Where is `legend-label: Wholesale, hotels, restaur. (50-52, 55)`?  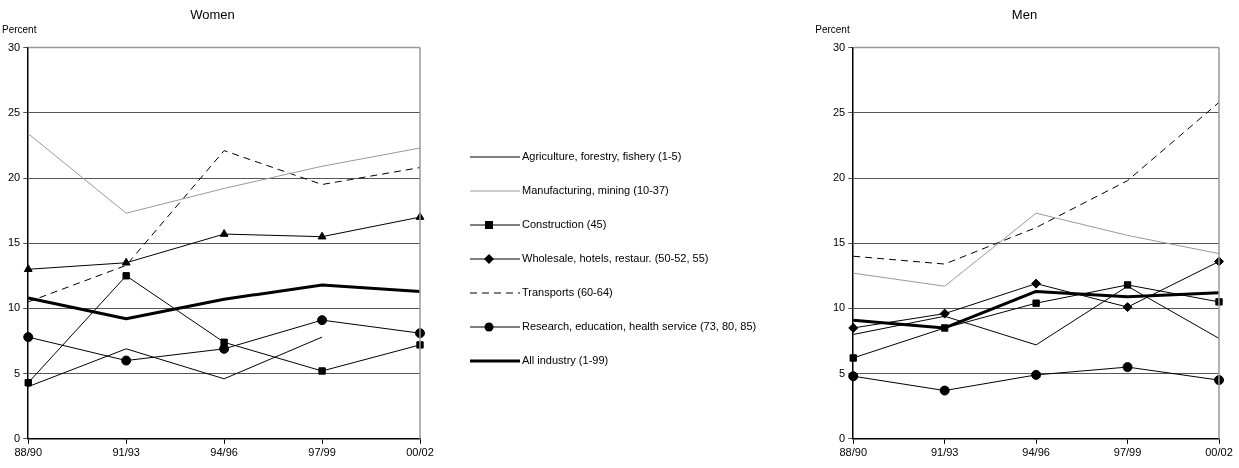 legend-label: Wholesale, hotels, restaur. (50-52, 55) is located at coordinates (615, 258).